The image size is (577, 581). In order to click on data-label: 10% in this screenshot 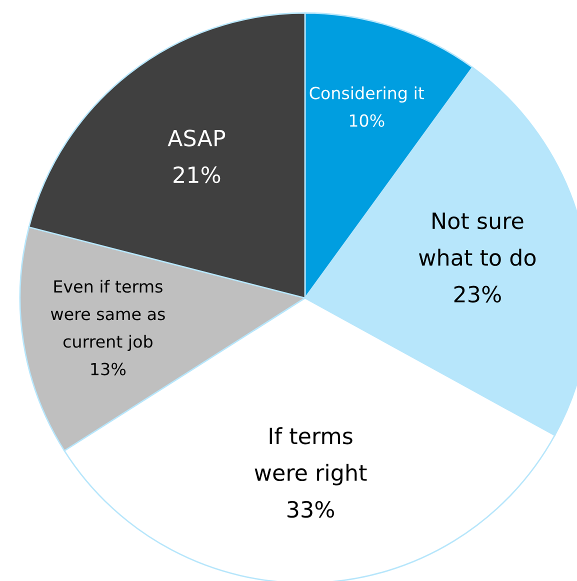, I will do `click(367, 120)`.